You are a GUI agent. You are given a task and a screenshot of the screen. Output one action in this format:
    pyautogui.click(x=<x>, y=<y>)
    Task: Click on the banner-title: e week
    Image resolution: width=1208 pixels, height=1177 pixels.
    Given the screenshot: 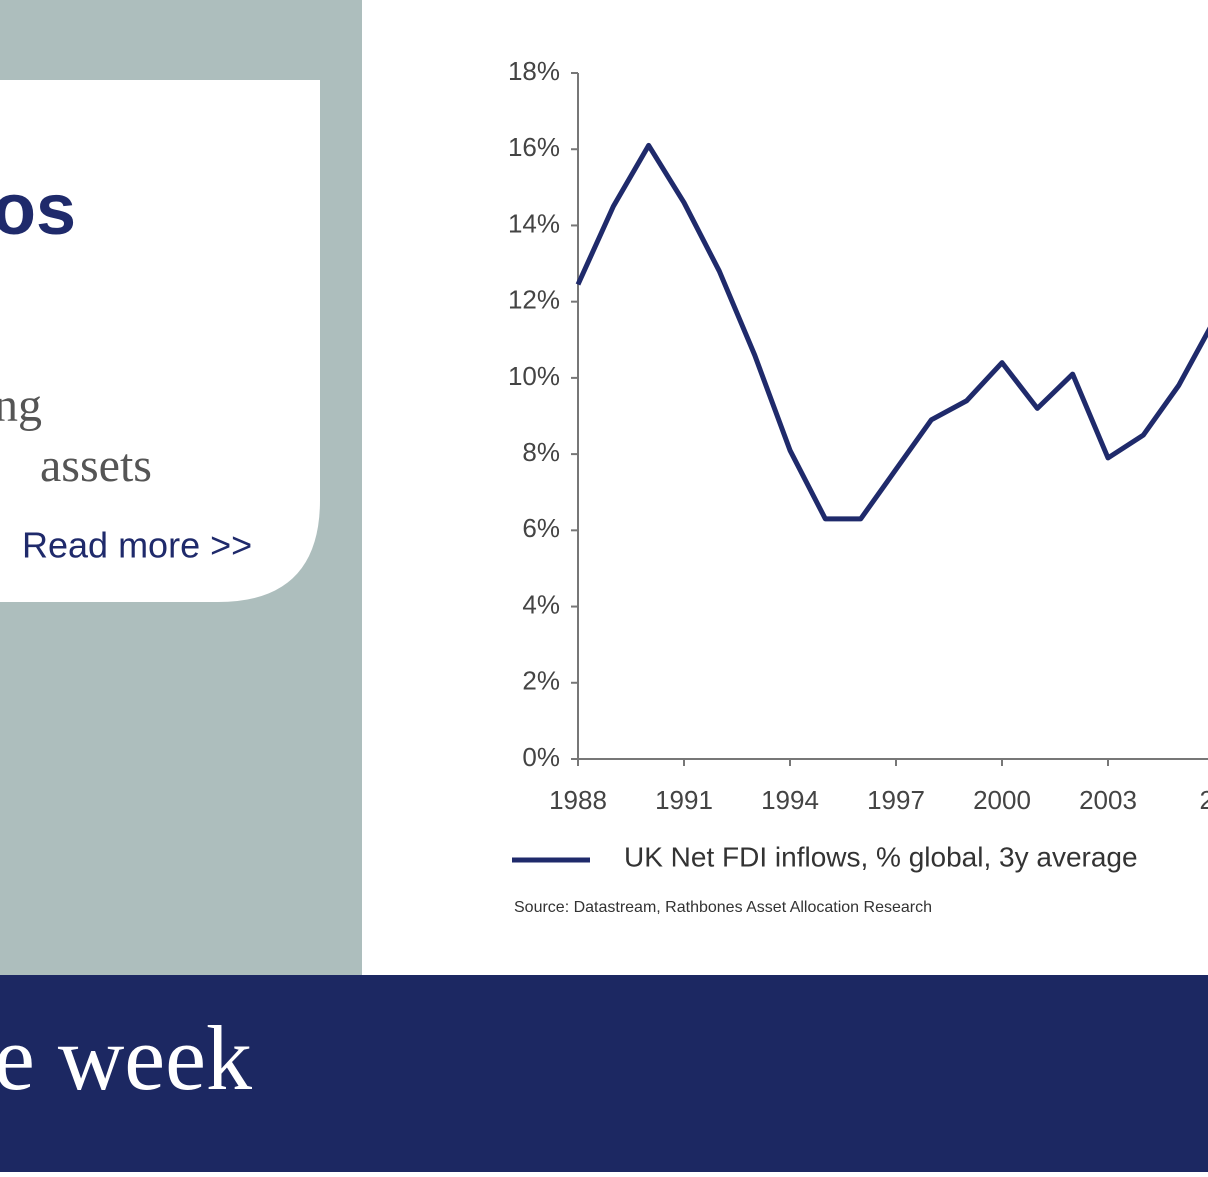 What is the action you would take?
    pyautogui.click(x=126, y=1058)
    